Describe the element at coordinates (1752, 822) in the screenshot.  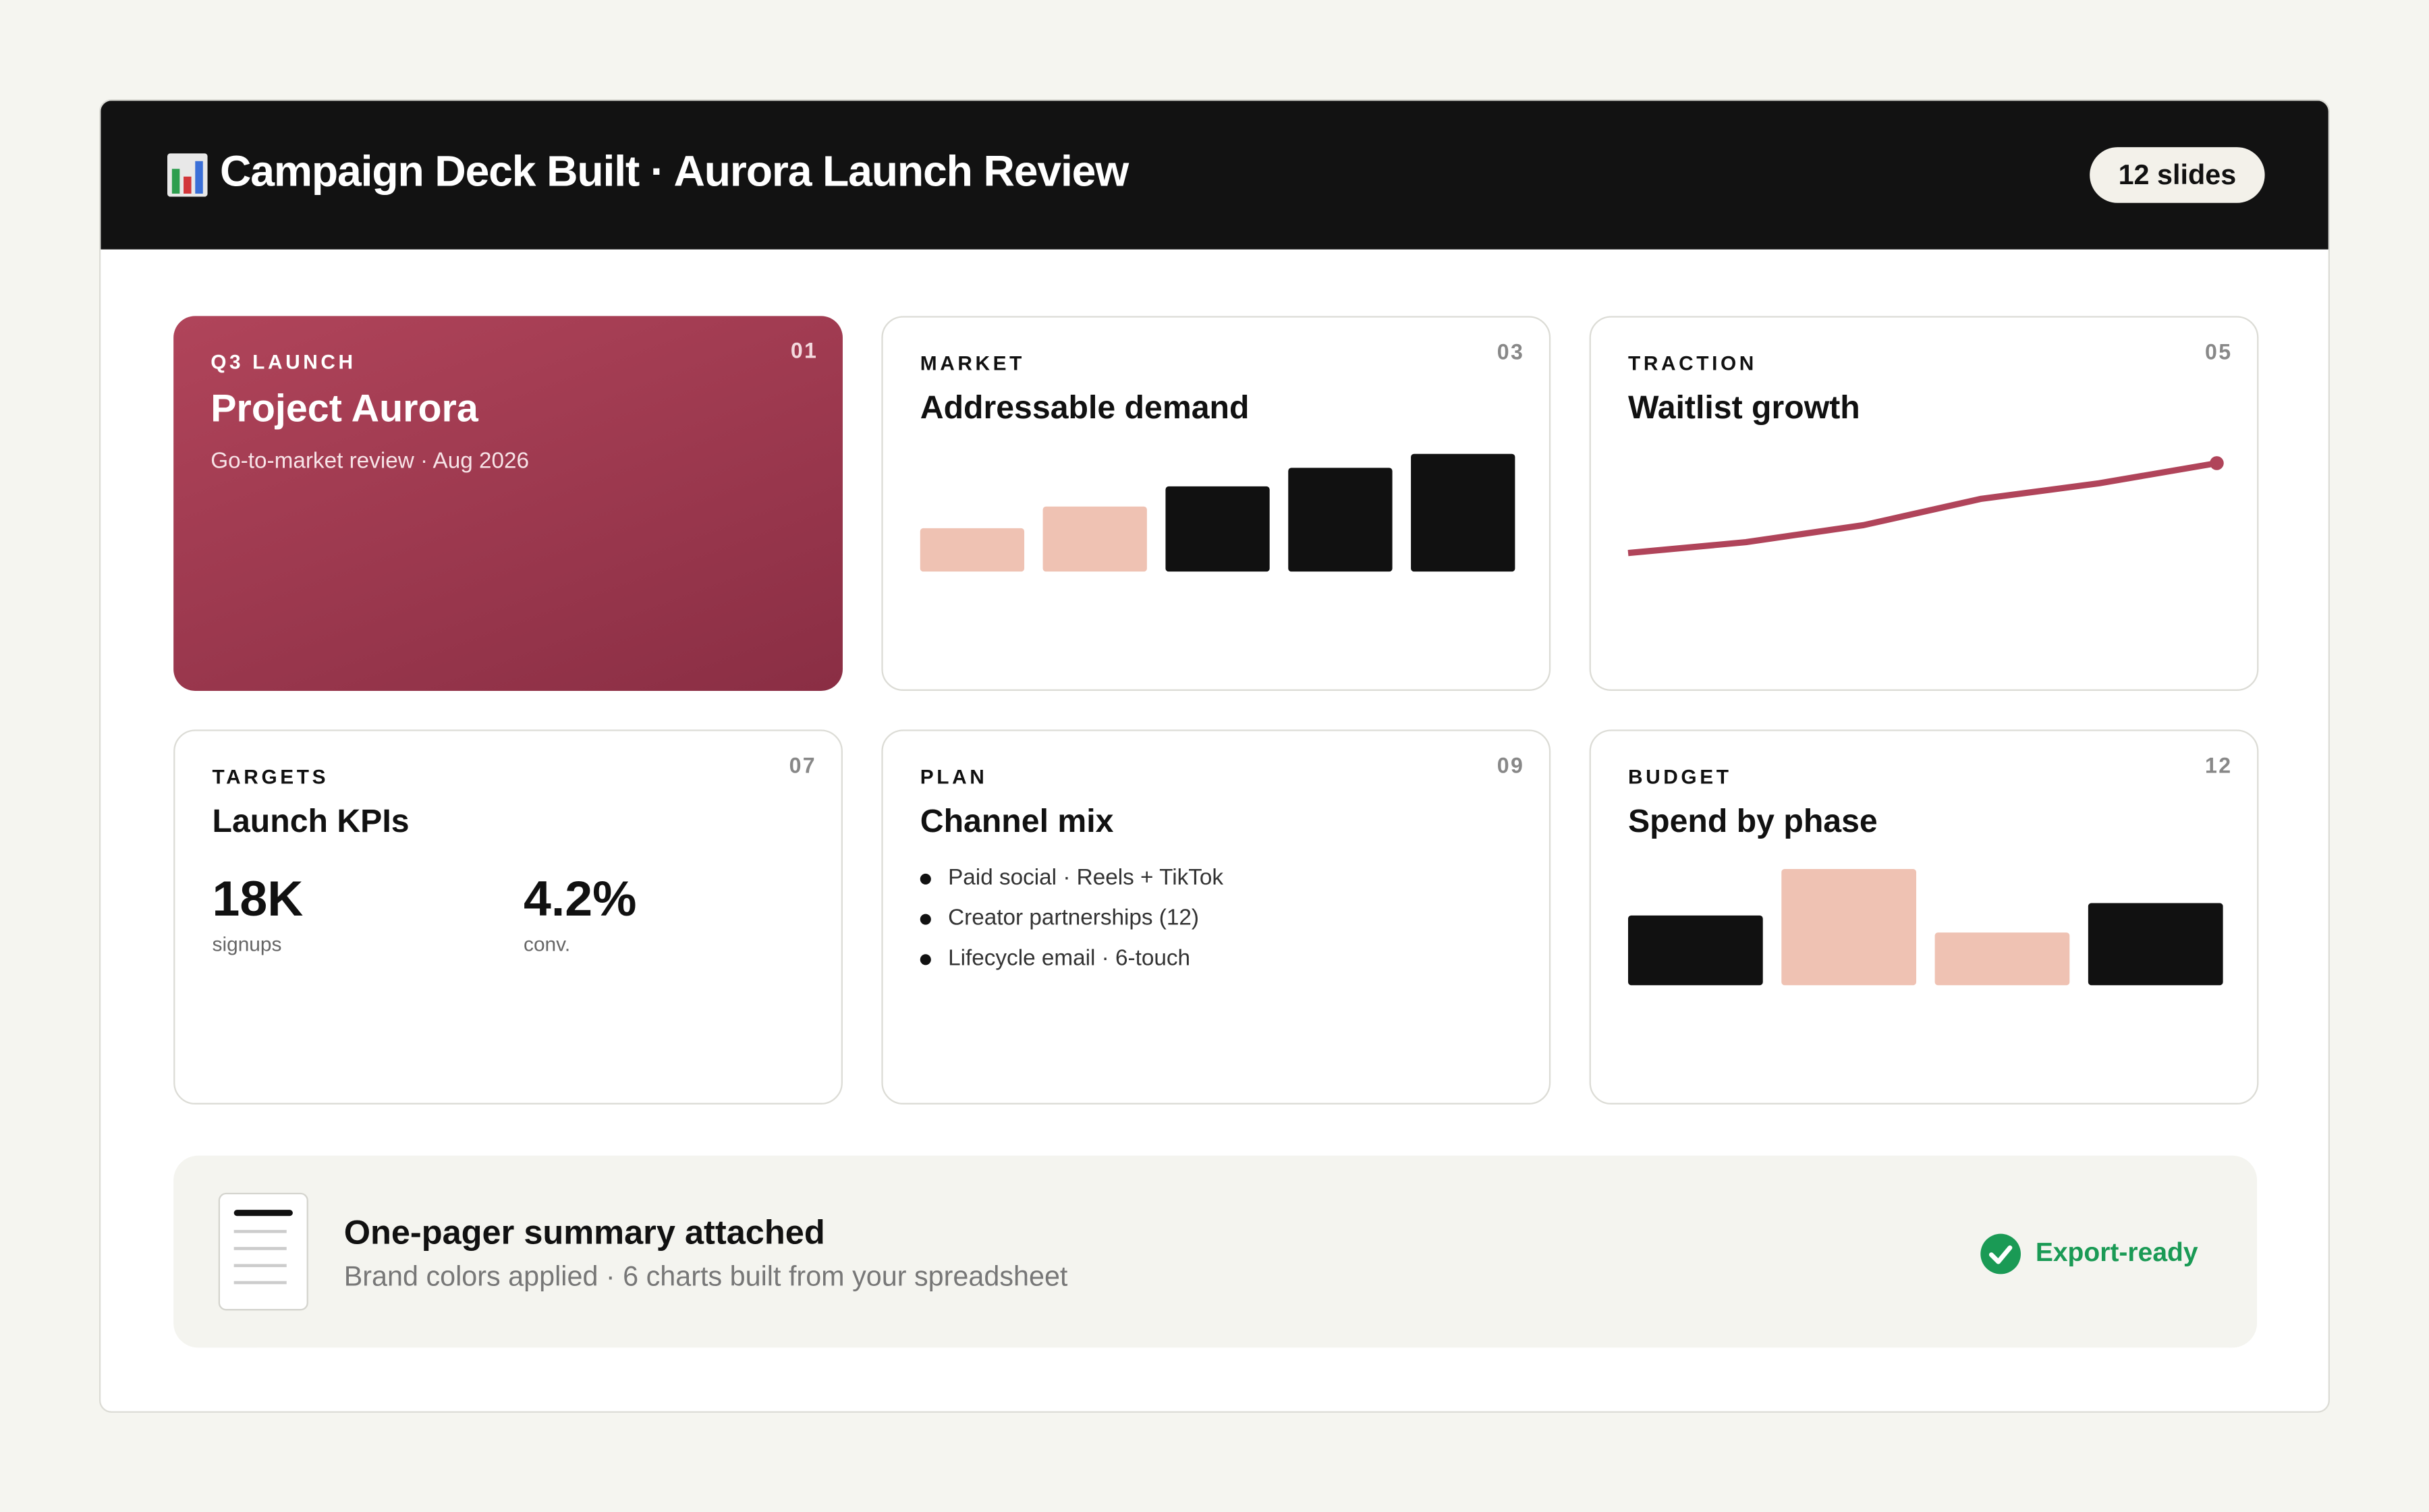
I see `slide-title: Spend by phase` at that location.